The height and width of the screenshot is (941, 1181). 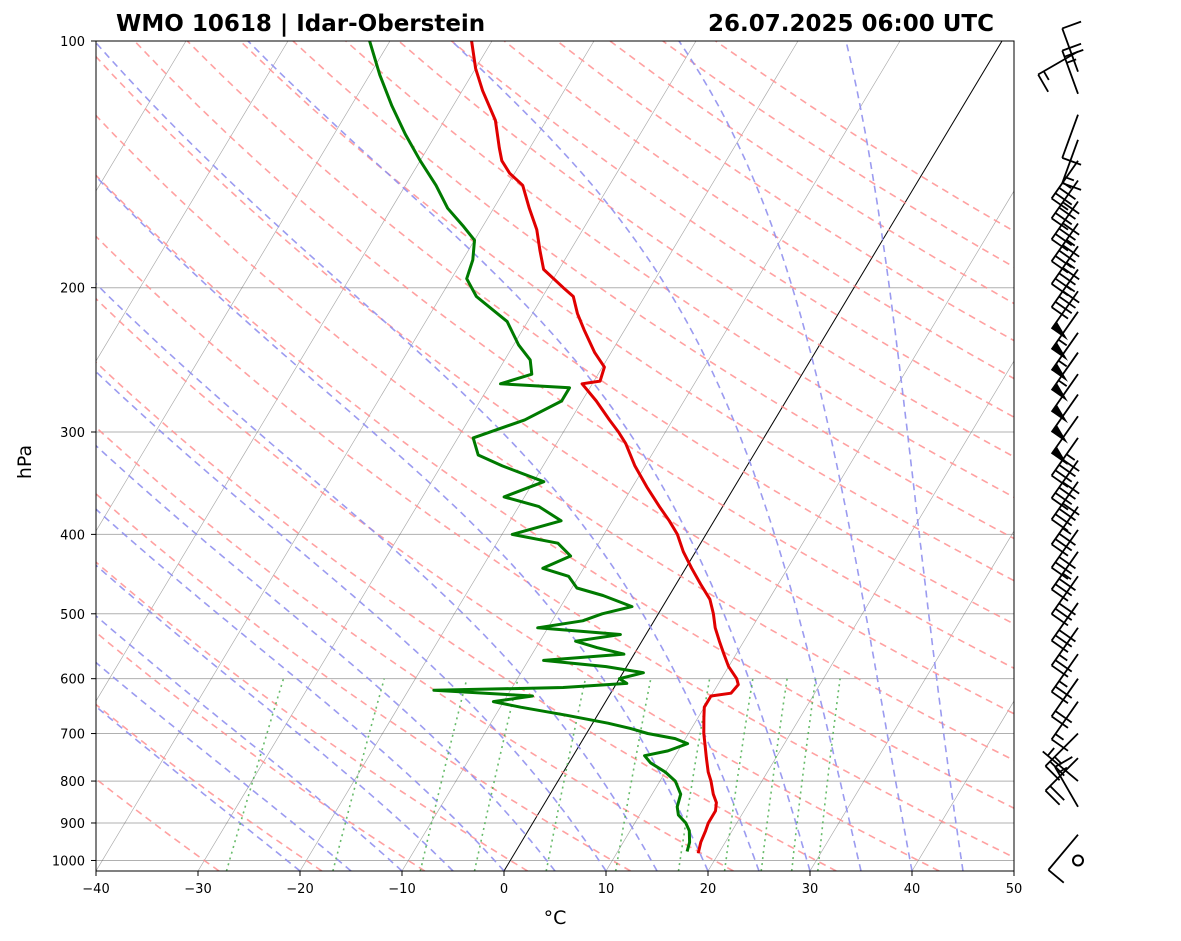 What do you see at coordinates (810, 889) in the screenshot?
I see `x-tick-label: 30` at bounding box center [810, 889].